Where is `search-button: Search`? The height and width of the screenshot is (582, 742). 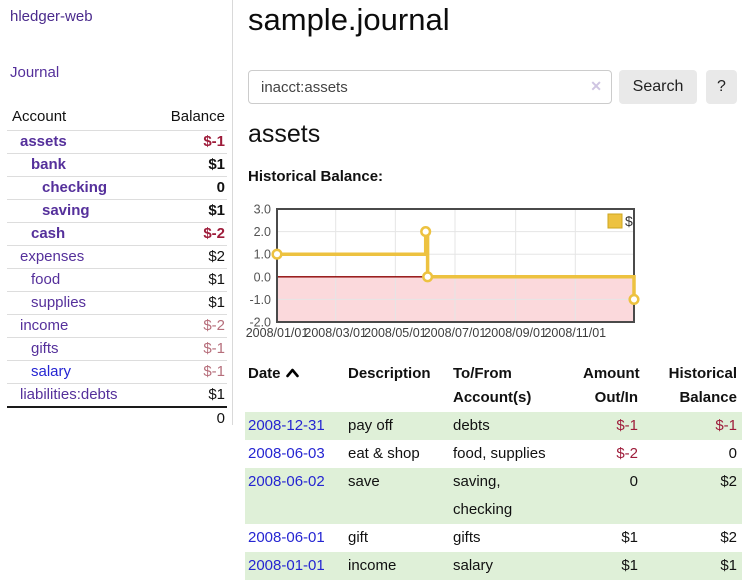 search-button: Search is located at coordinates (658, 87).